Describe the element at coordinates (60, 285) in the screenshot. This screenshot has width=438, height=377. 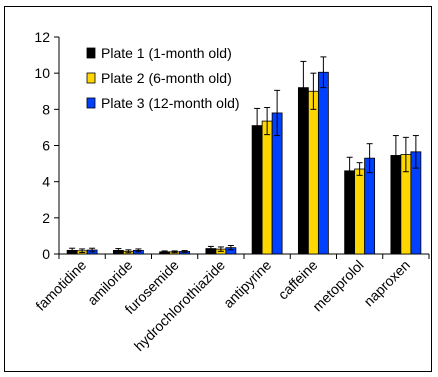
I see `x-tick-label: famotidine` at that location.